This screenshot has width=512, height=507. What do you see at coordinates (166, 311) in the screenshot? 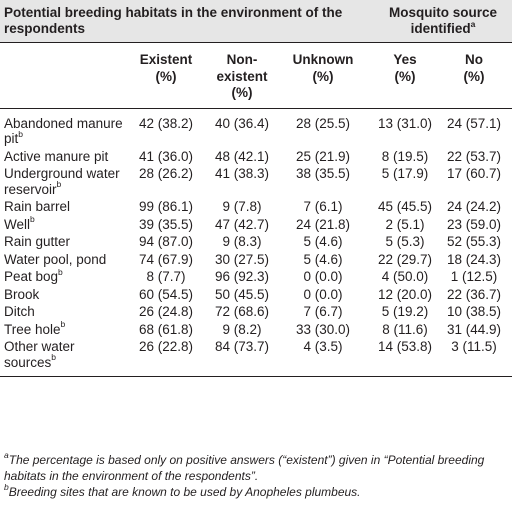
I see `table-cell: 26 (24.8)` at bounding box center [166, 311].